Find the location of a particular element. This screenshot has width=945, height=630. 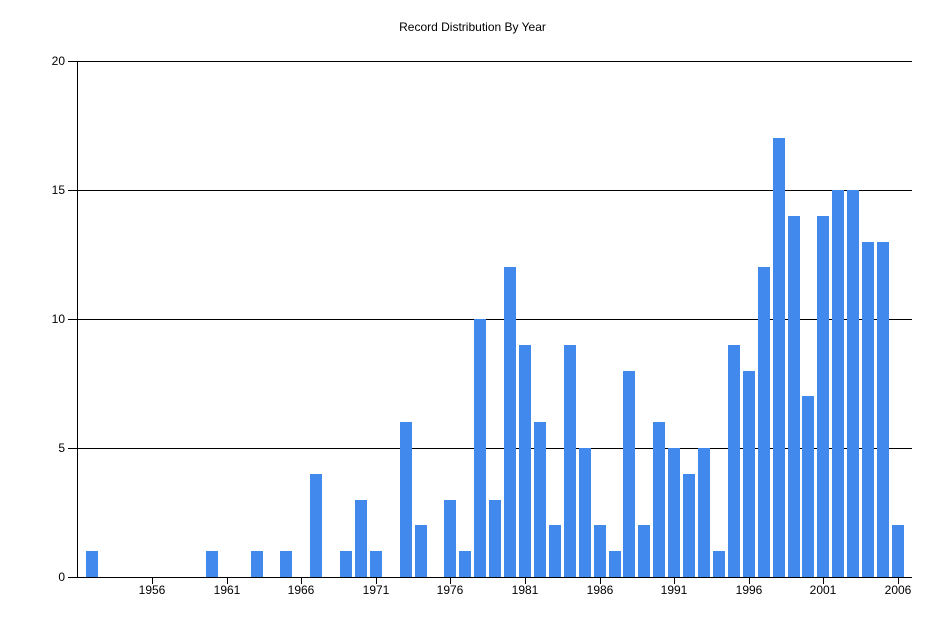

bar-1960 is located at coordinates (212, 564).